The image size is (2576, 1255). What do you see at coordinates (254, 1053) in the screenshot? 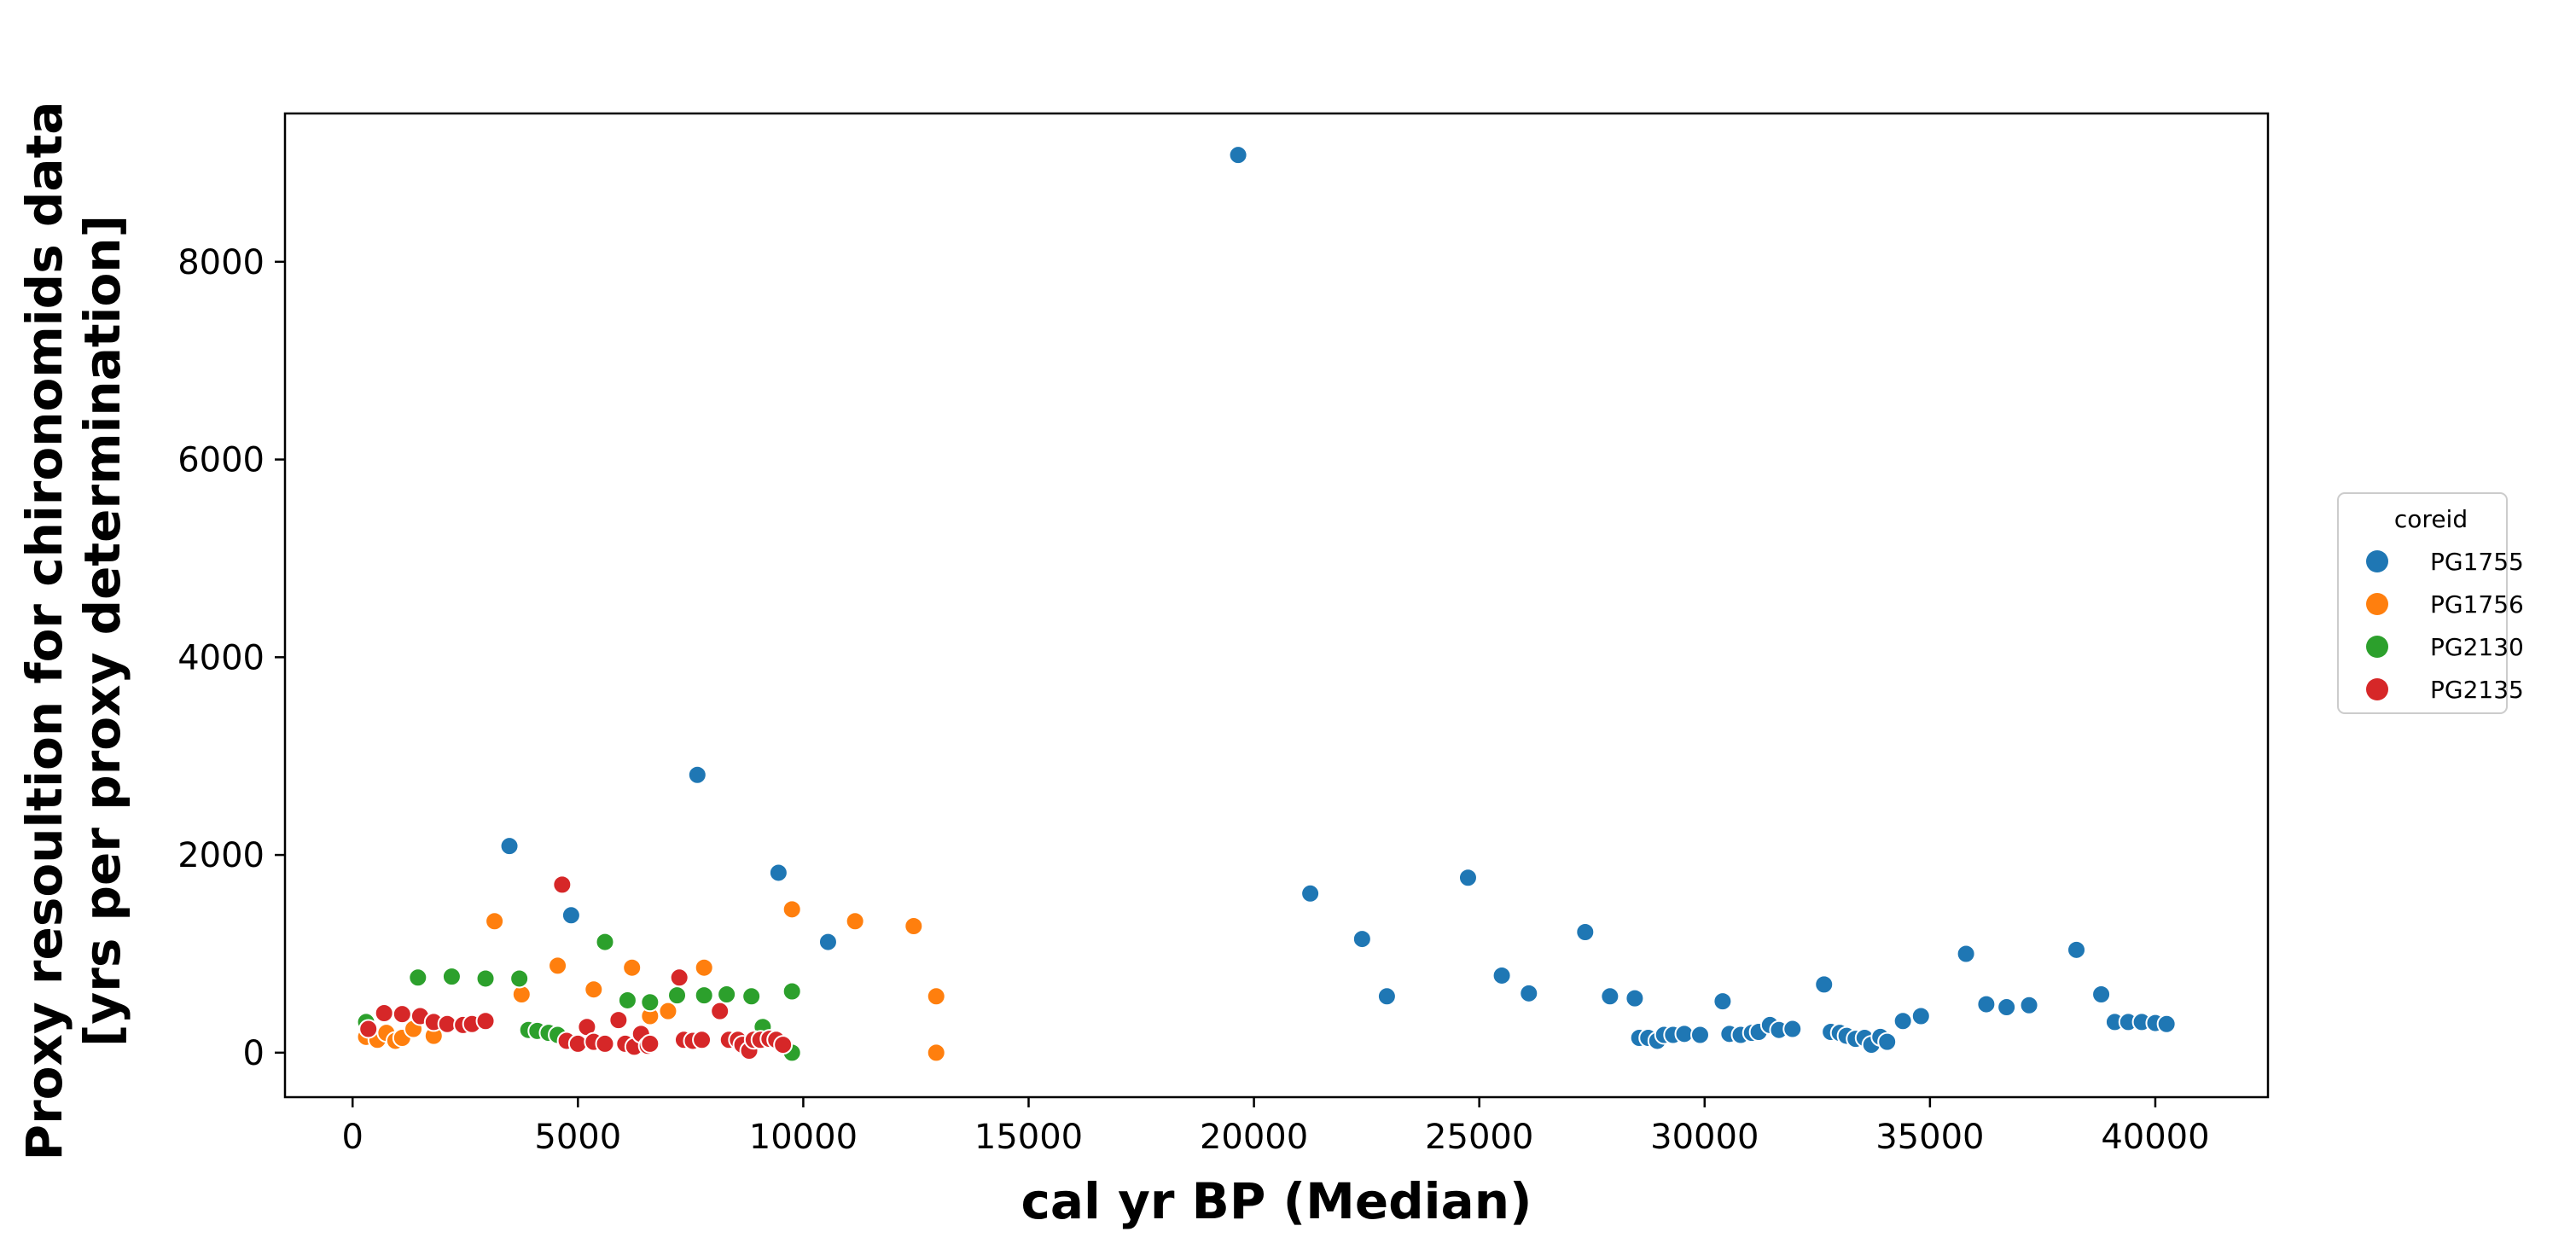
I see `y-tick-label-0: 0` at bounding box center [254, 1053].